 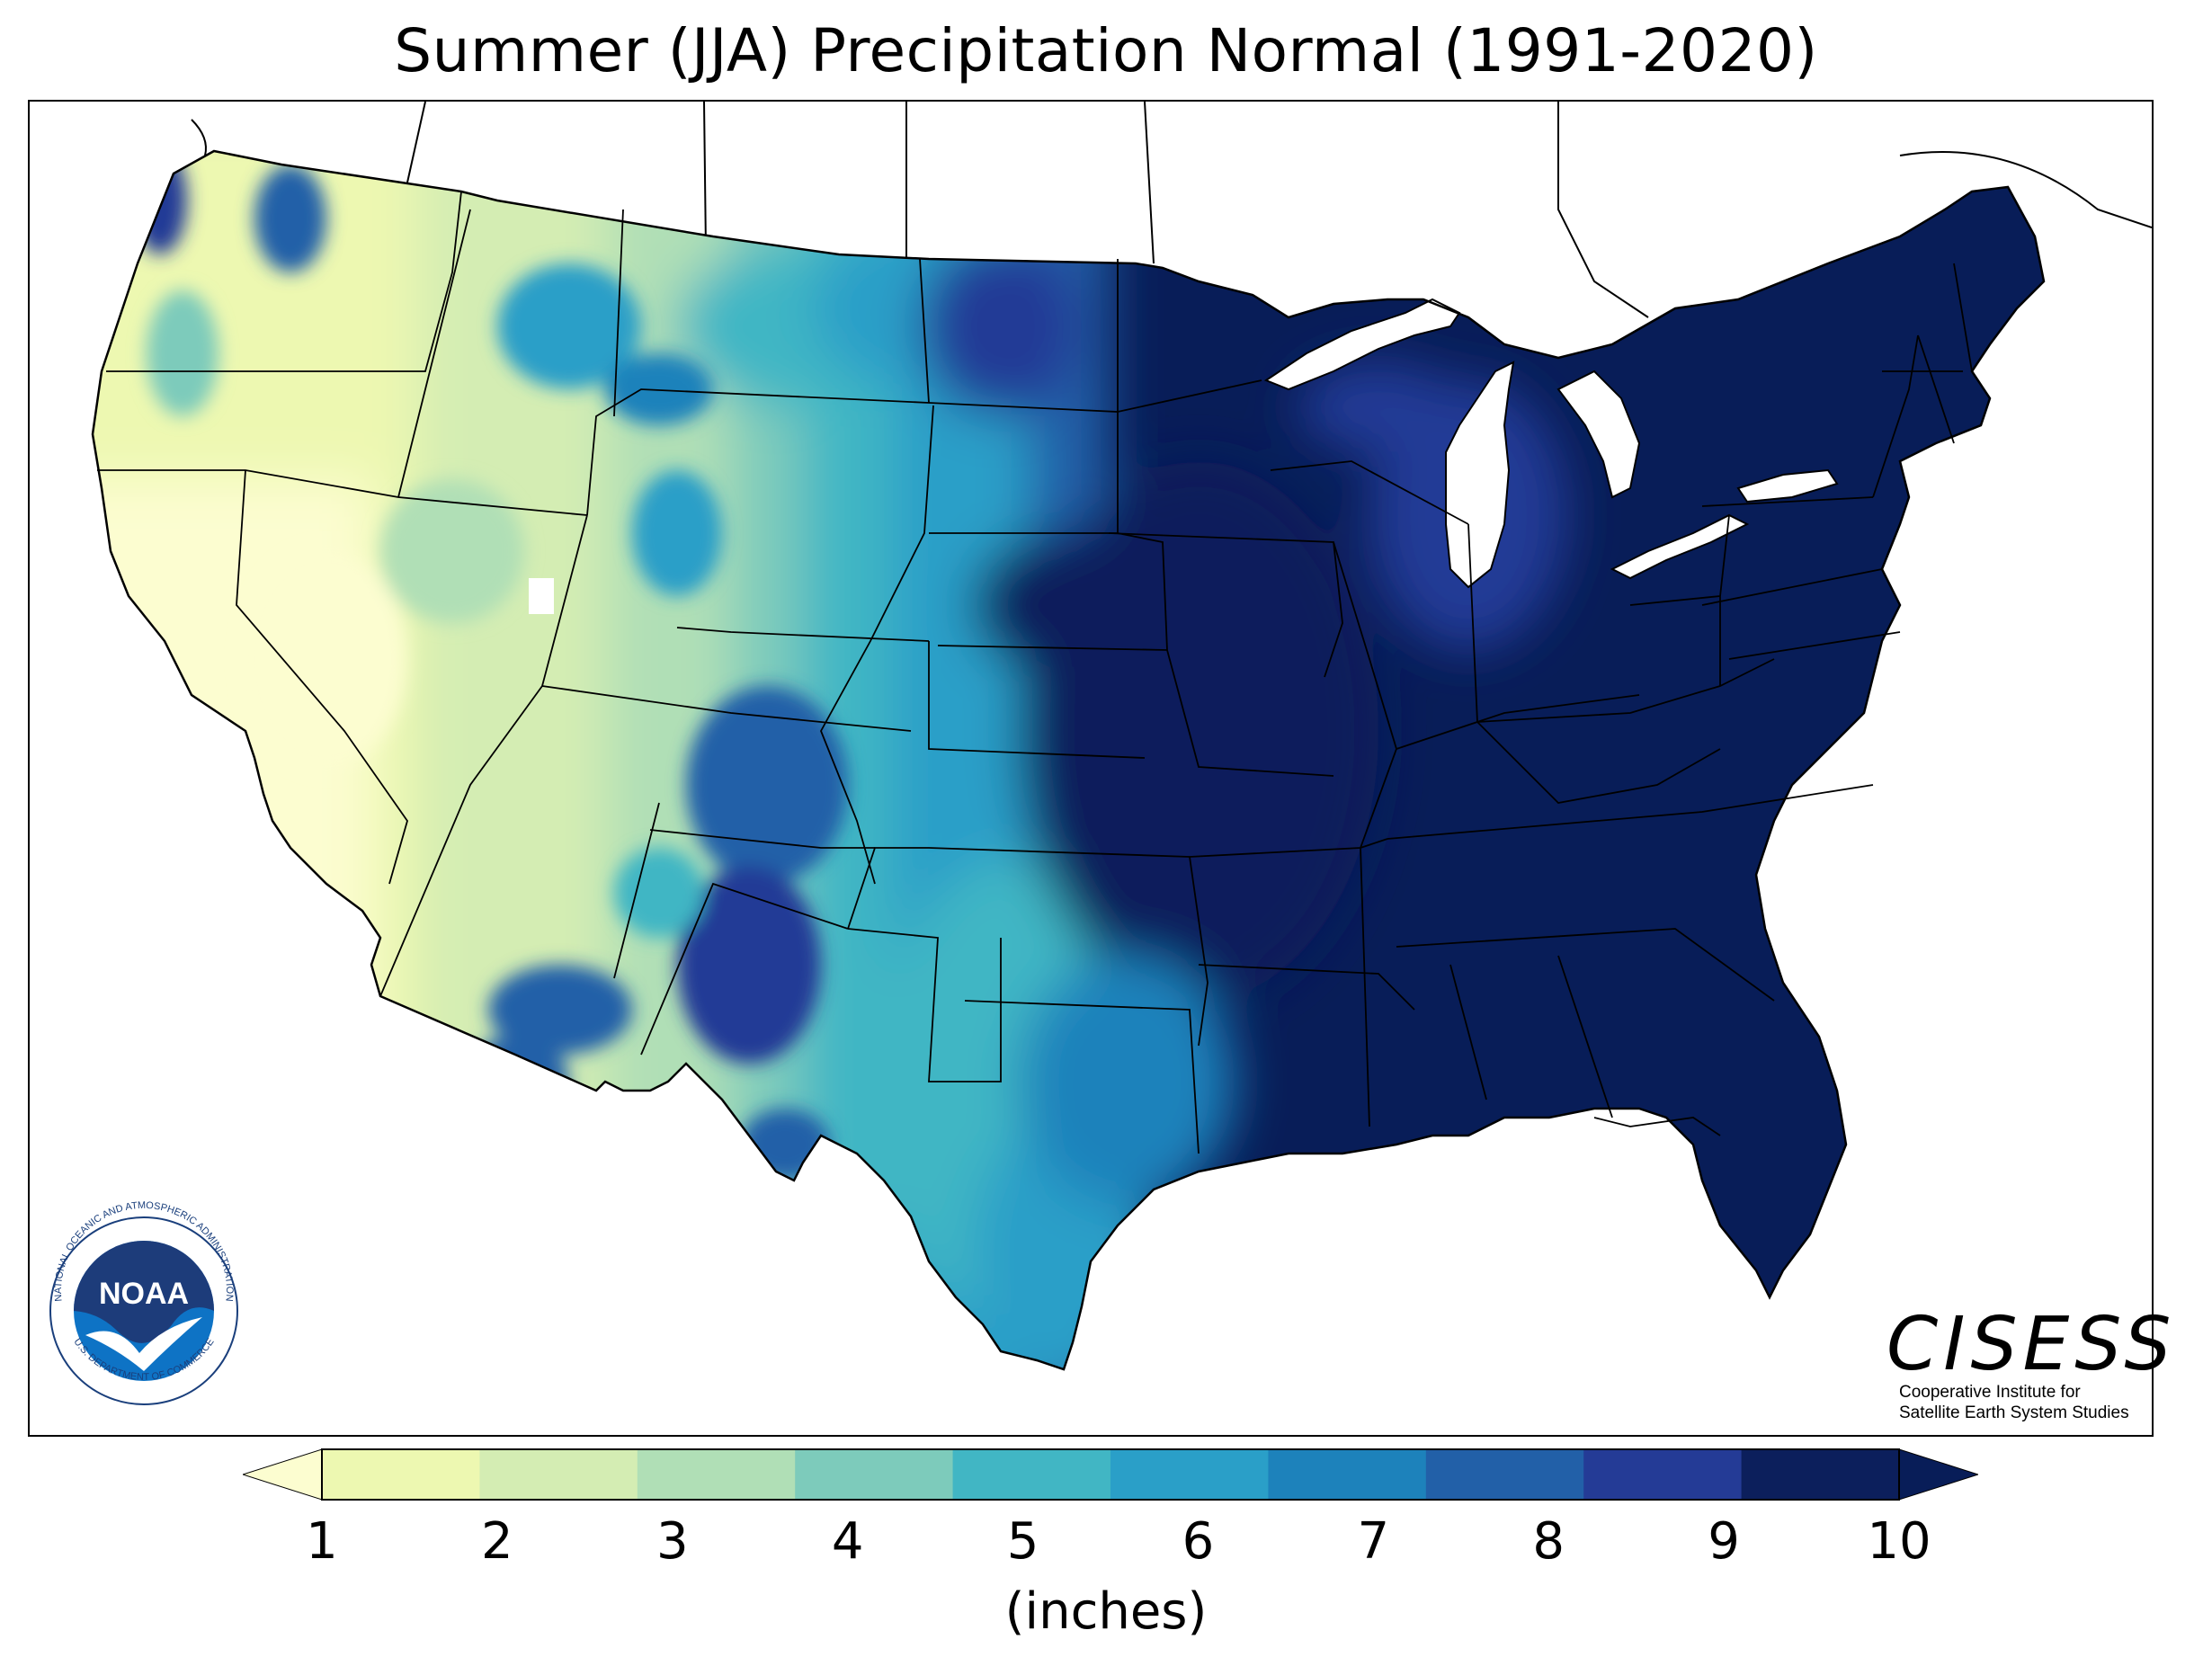 I want to click on colorbar-tick-label: 10, so click(x=1899, y=1542).